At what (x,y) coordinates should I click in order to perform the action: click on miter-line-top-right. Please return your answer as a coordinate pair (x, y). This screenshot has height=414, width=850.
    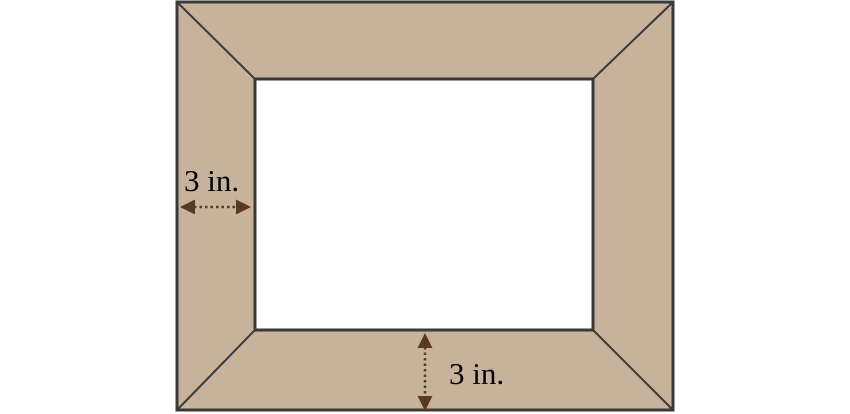
    Looking at the image, I should click on (633, 40).